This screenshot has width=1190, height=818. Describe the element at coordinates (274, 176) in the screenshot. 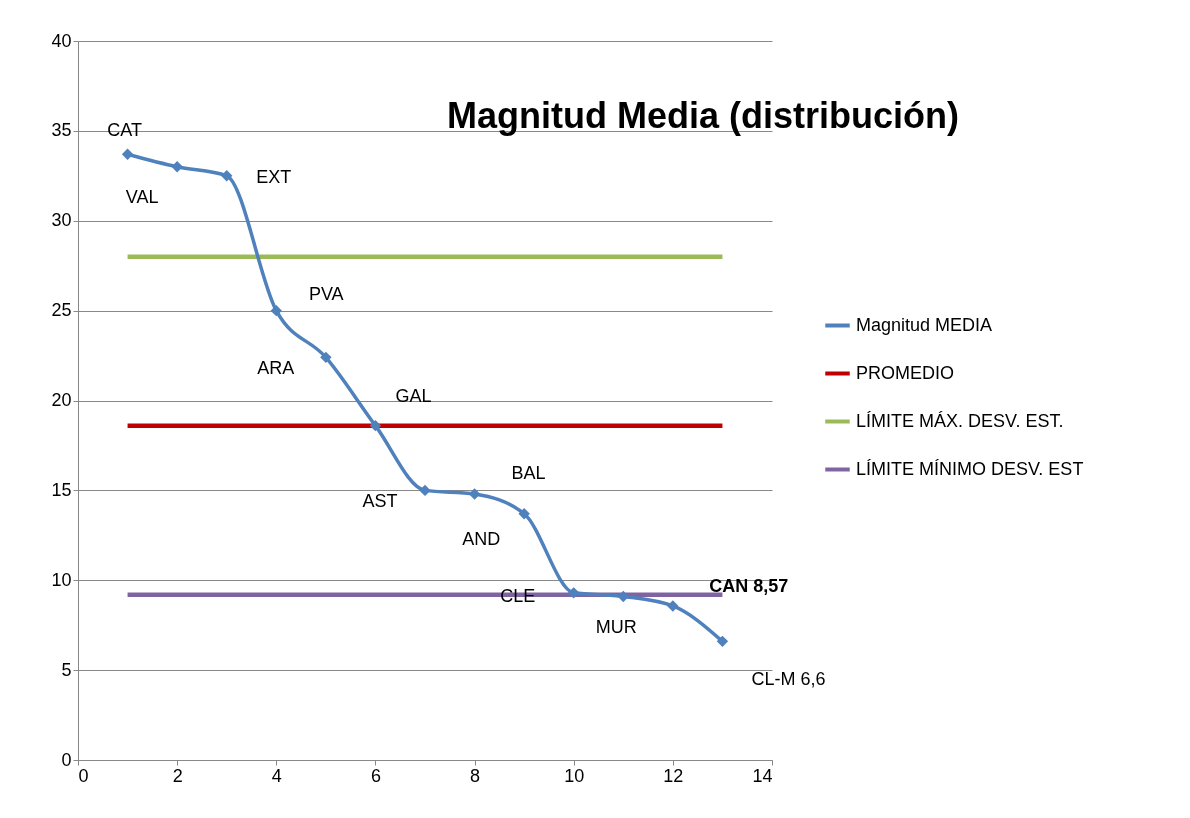

I see `annotation: EXT` at that location.